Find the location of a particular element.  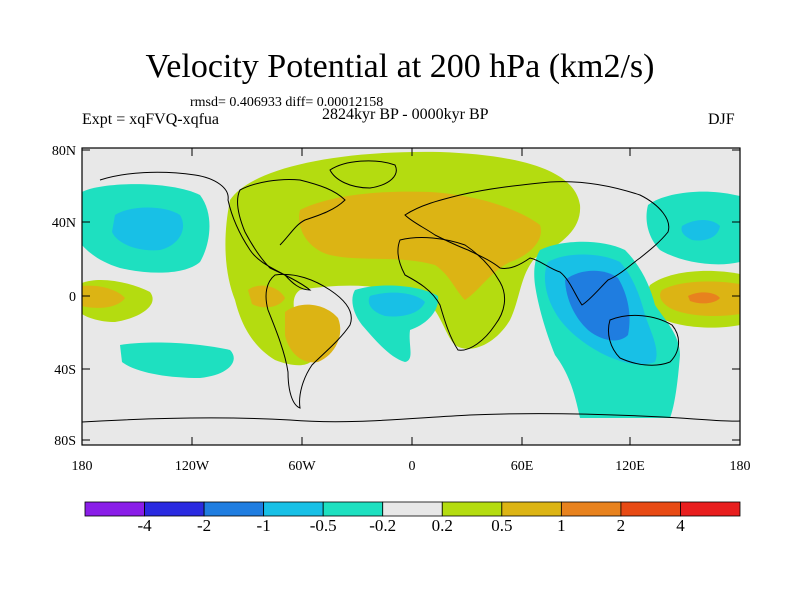

region-positive-05-epacific is located at coordinates (103, 296).